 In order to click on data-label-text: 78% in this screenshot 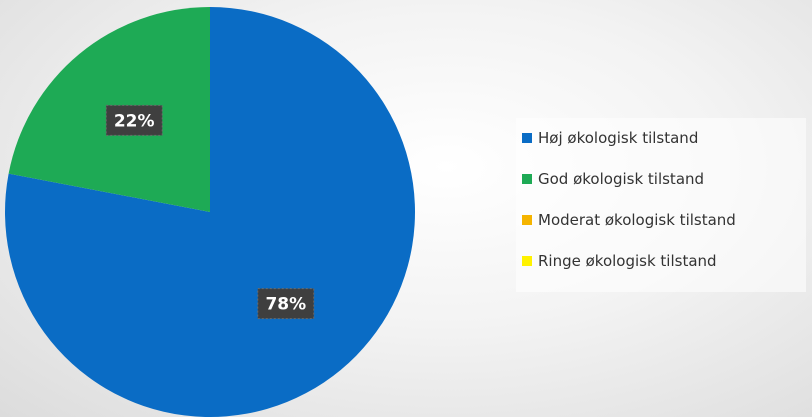, I will do `click(285, 305)`.